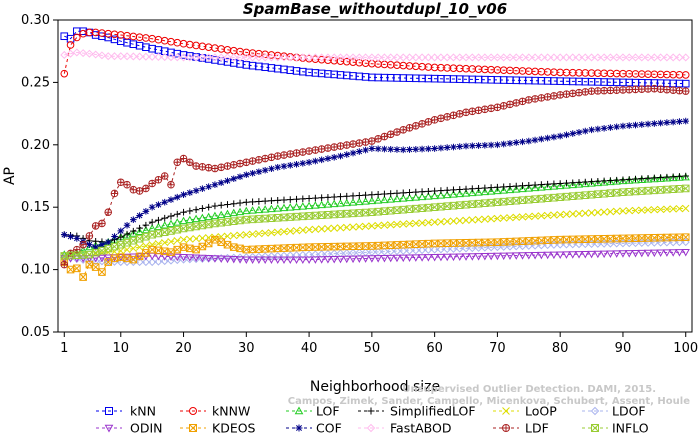  What do you see at coordinates (183, 348) in the screenshot?
I see `x-tick-label: 20` at bounding box center [183, 348].